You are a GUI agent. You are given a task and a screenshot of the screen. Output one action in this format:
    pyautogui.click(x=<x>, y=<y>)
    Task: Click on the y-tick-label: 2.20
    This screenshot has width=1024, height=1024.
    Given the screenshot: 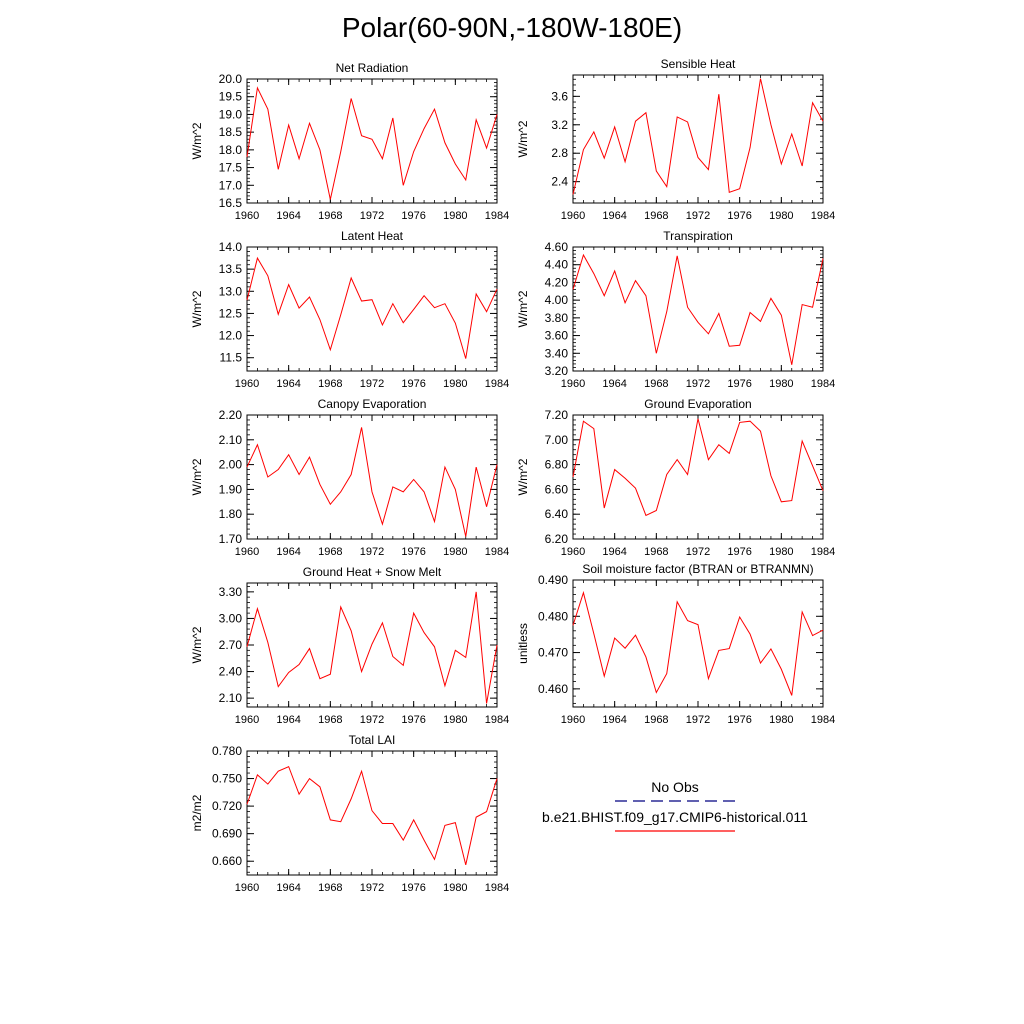 What is the action you would take?
    pyautogui.click(x=231, y=415)
    